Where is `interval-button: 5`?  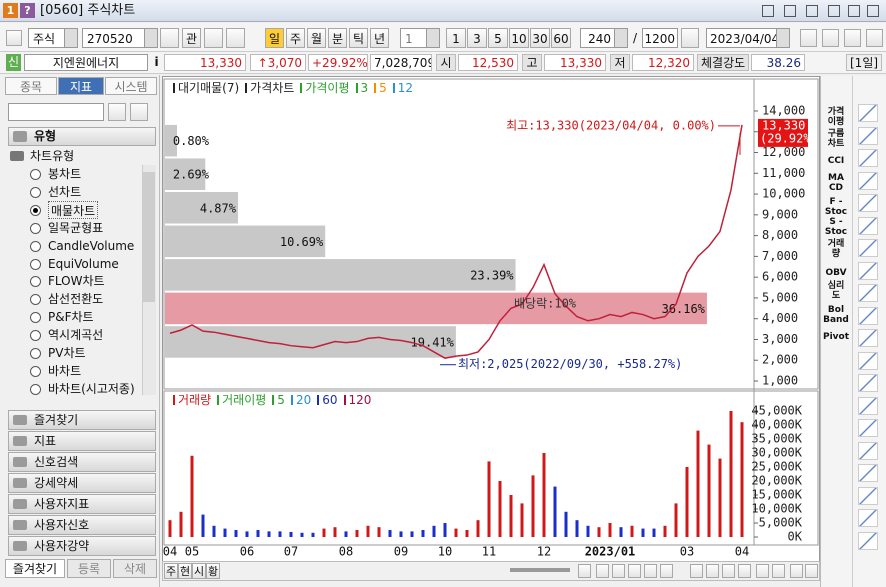
interval-button: 5 is located at coordinates (498, 38).